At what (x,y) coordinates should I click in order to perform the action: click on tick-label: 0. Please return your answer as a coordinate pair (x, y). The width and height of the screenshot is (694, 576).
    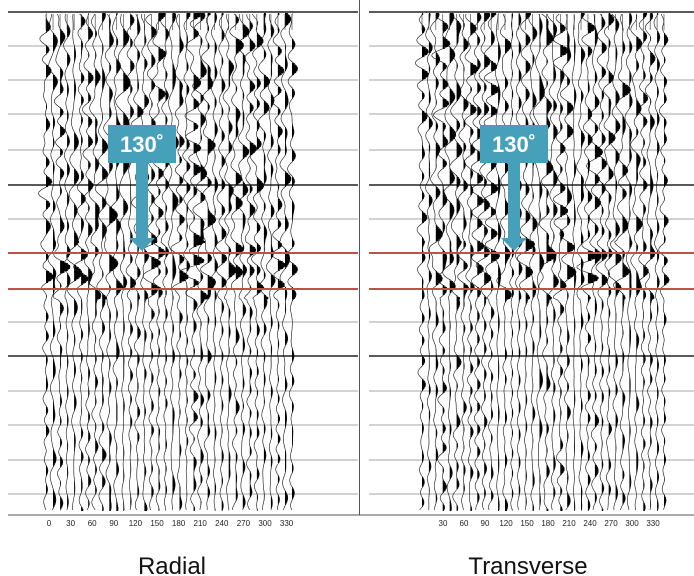
    Looking at the image, I should click on (49, 523).